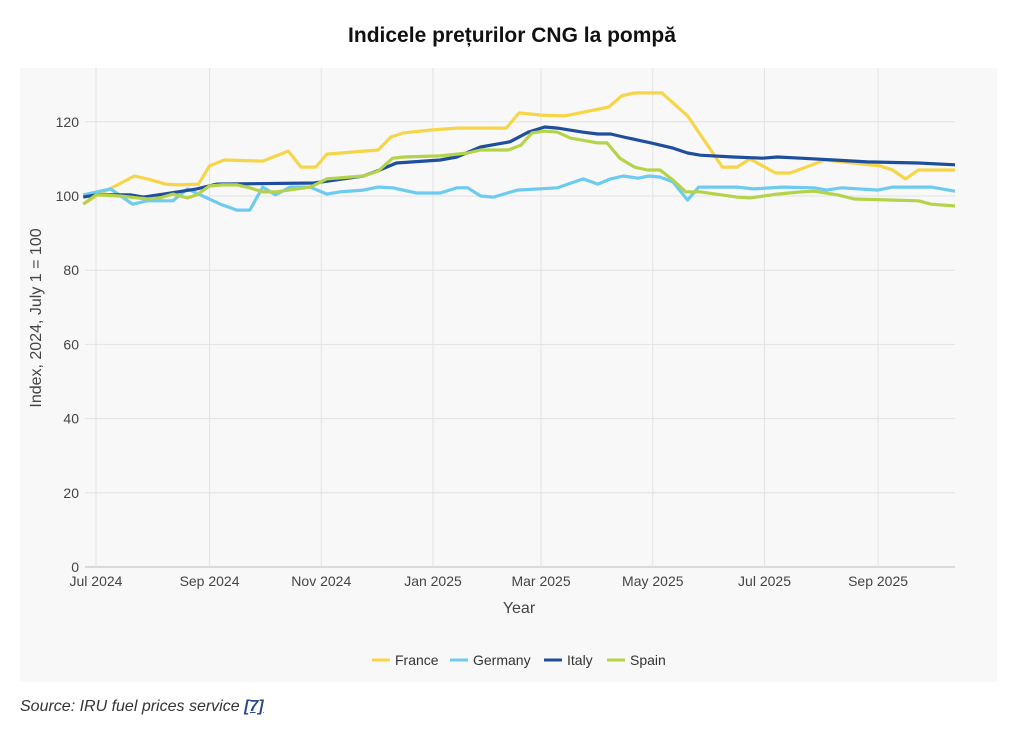  What do you see at coordinates (96, 581) in the screenshot?
I see `x-tick-label: Jul 2024` at bounding box center [96, 581].